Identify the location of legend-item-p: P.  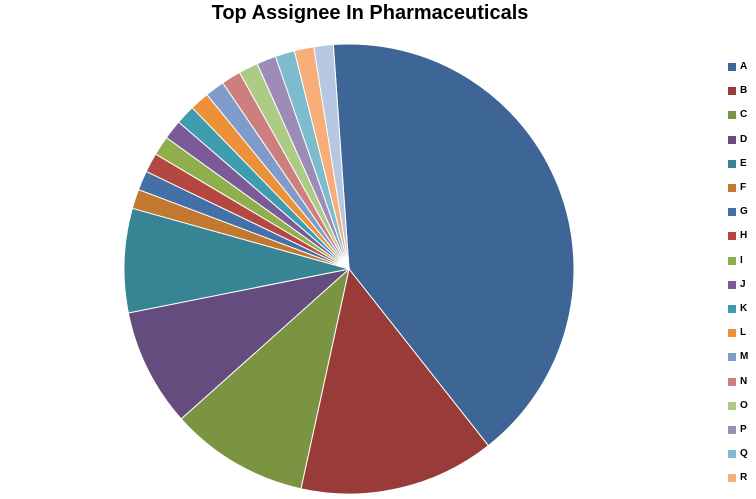
(742, 430).